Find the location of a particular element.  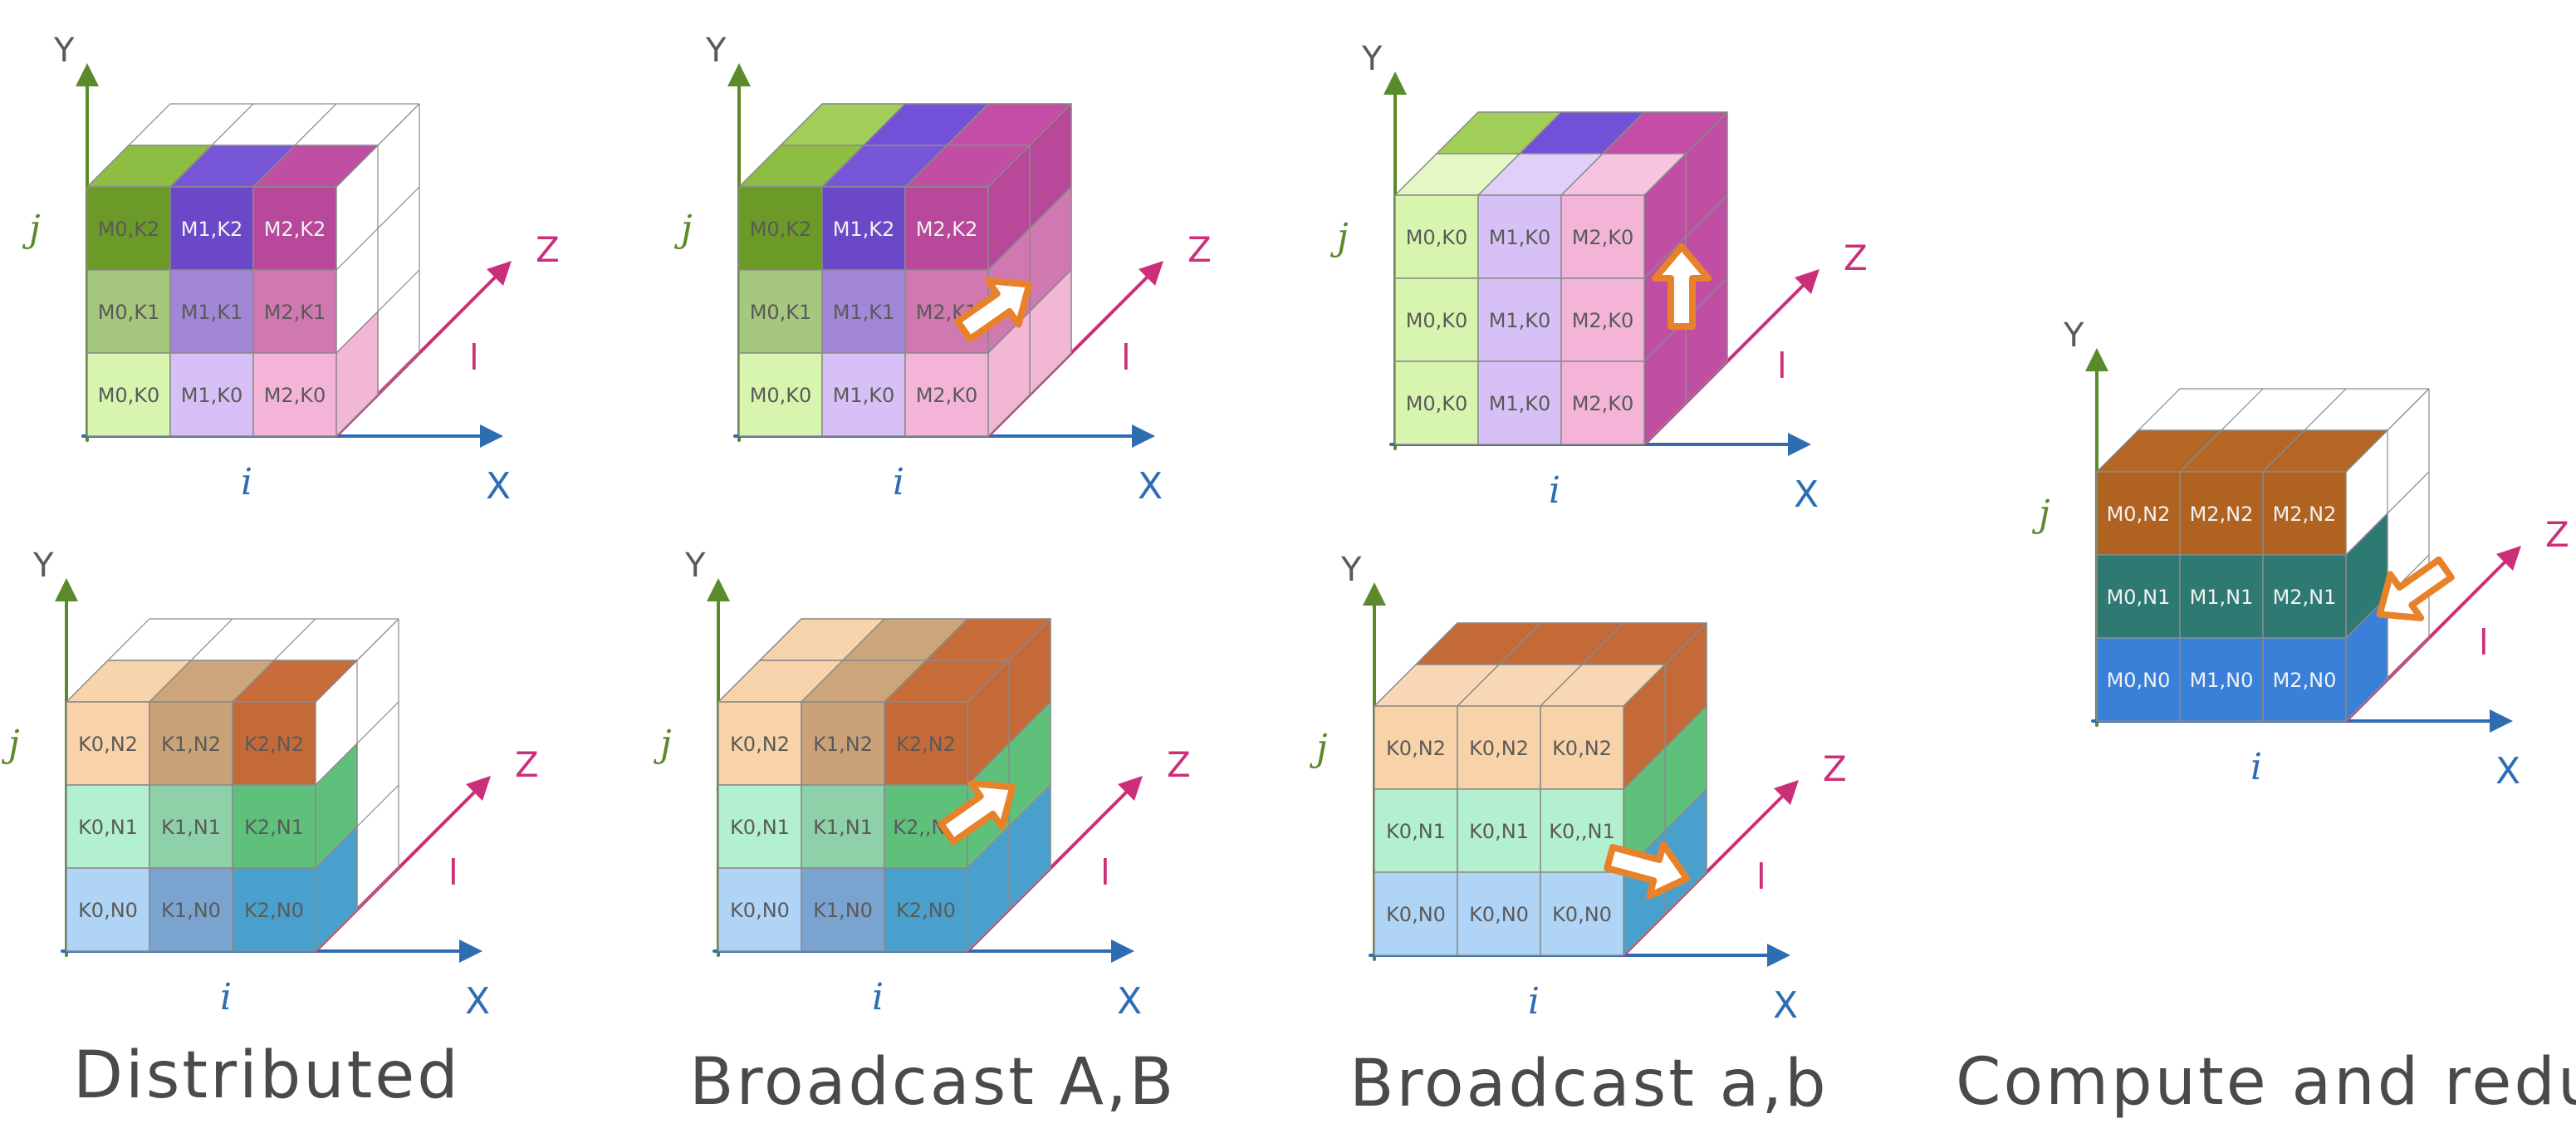

bcast-top-cell-label: M2,K2 is located at coordinates (947, 229).